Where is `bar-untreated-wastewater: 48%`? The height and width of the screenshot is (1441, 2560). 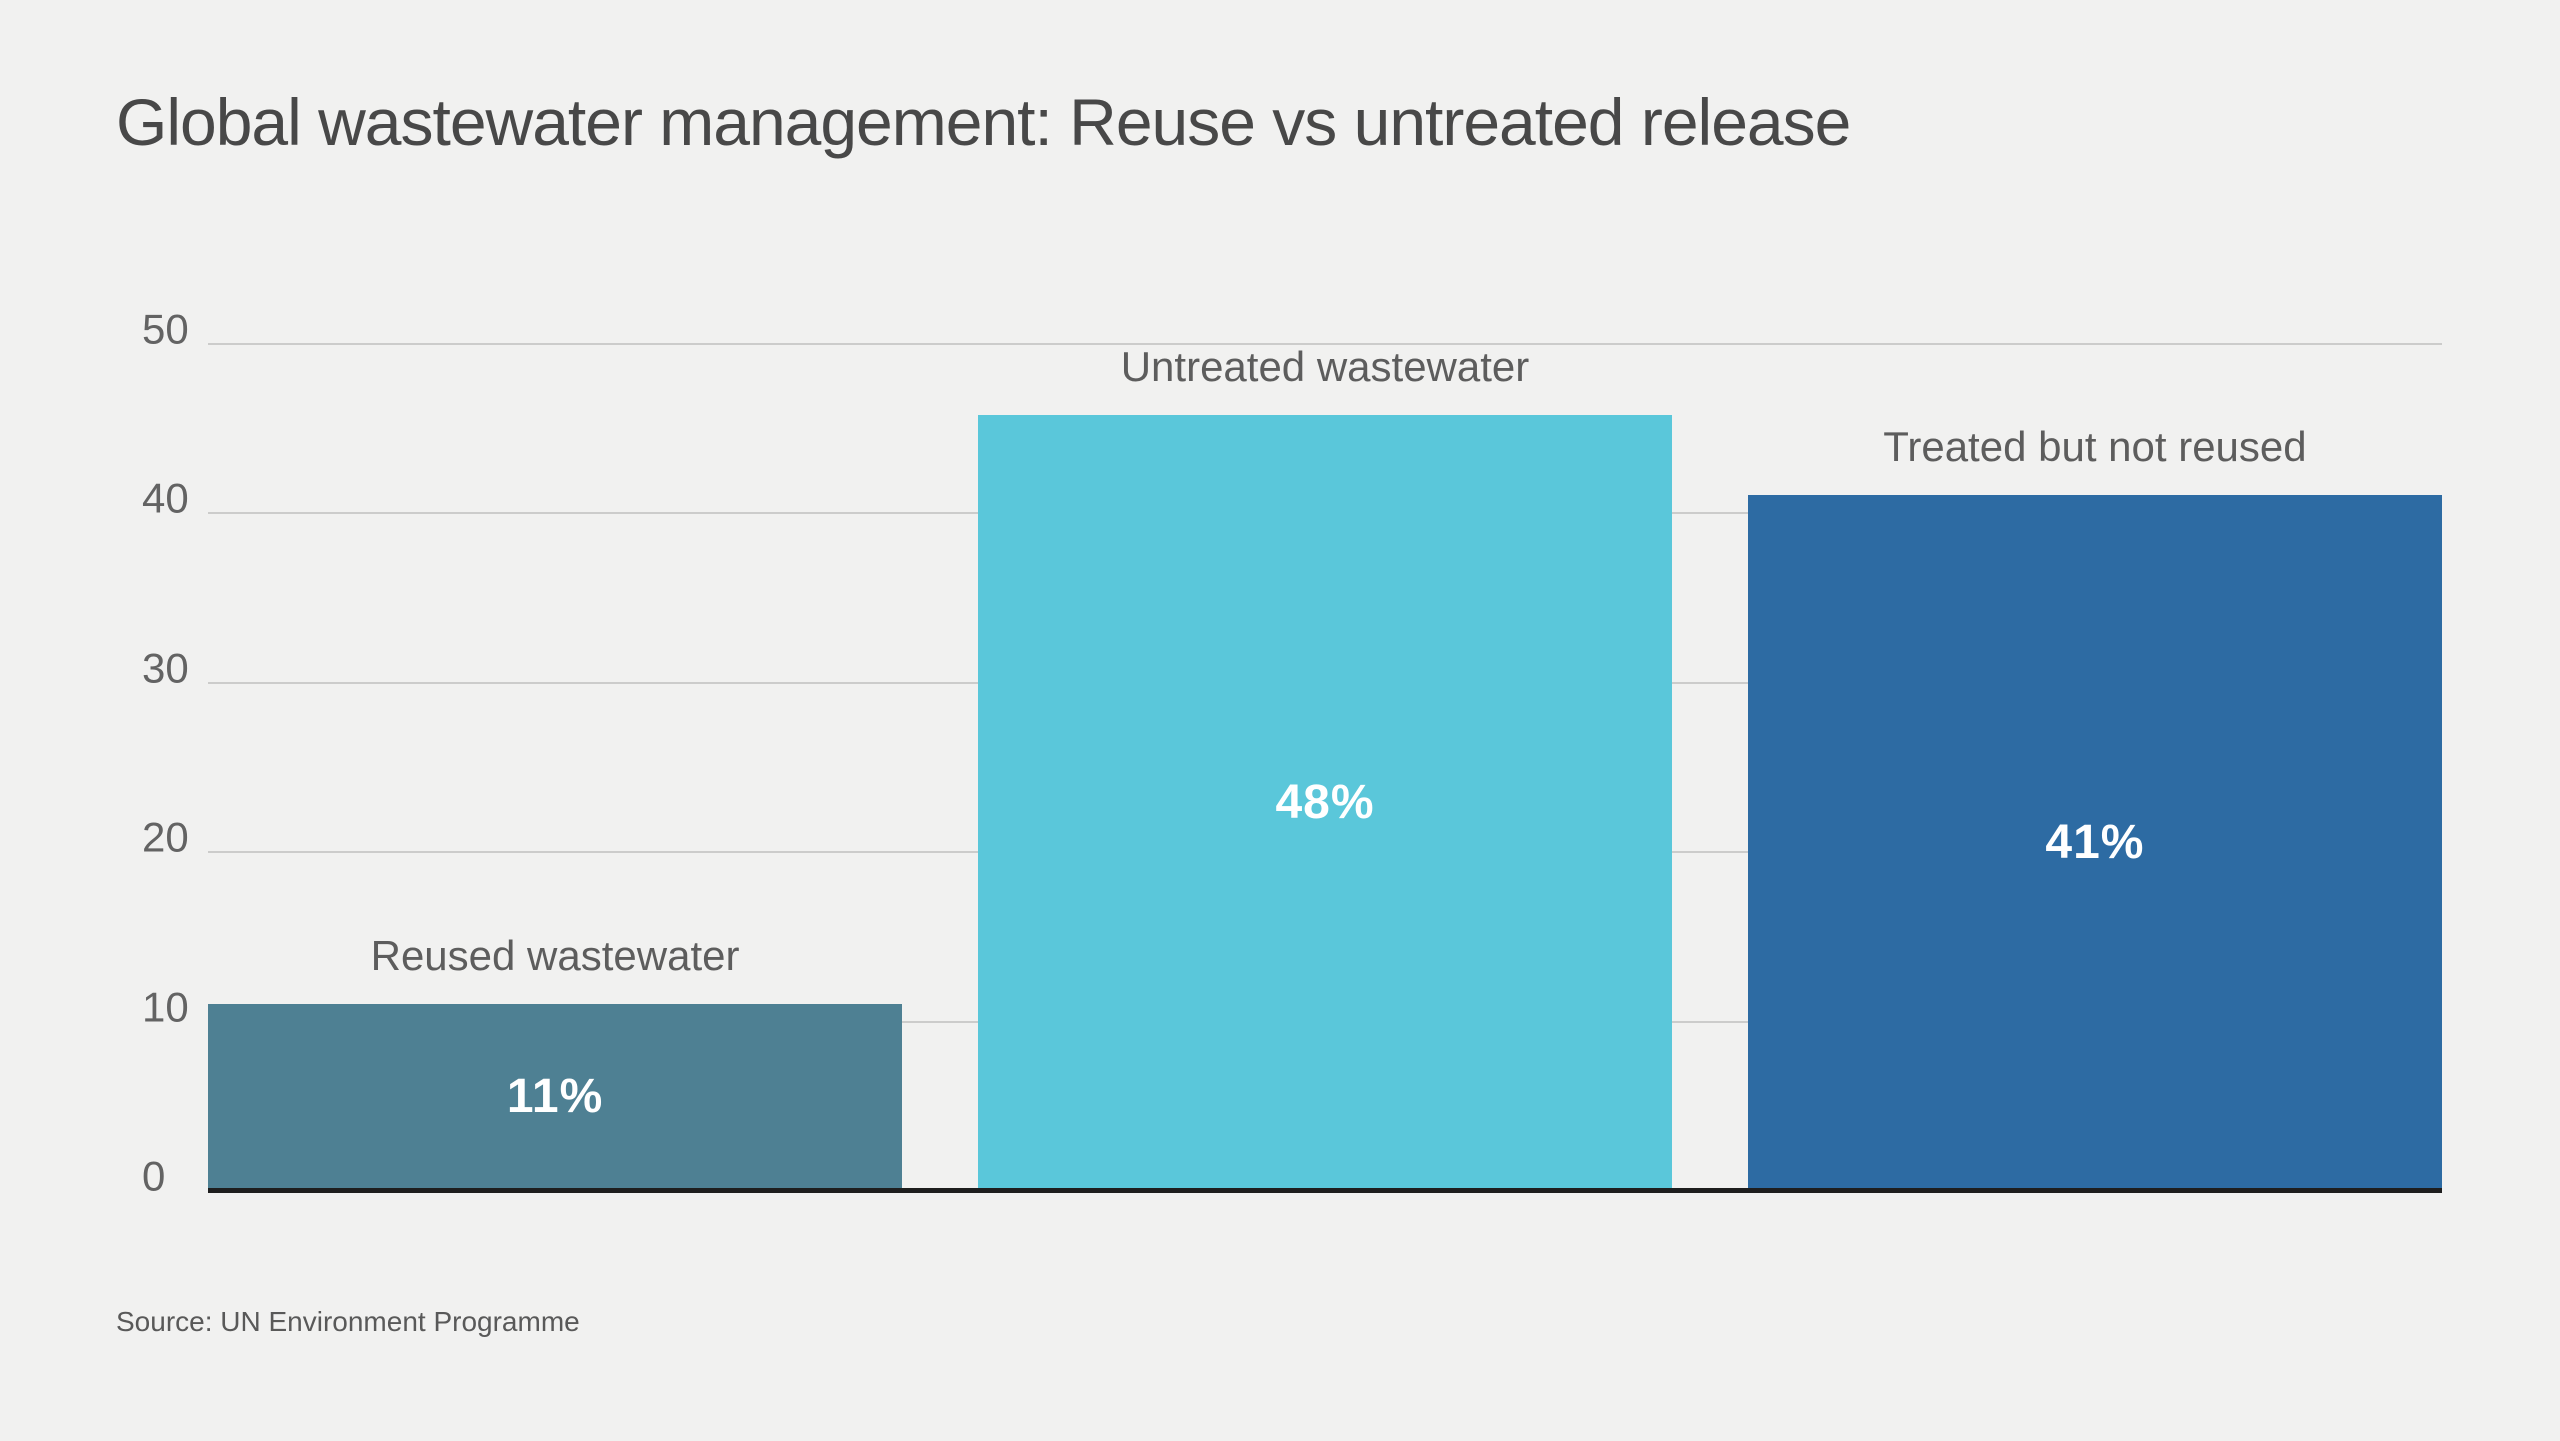
bar-untreated-wastewater: 48% is located at coordinates (1325, 802).